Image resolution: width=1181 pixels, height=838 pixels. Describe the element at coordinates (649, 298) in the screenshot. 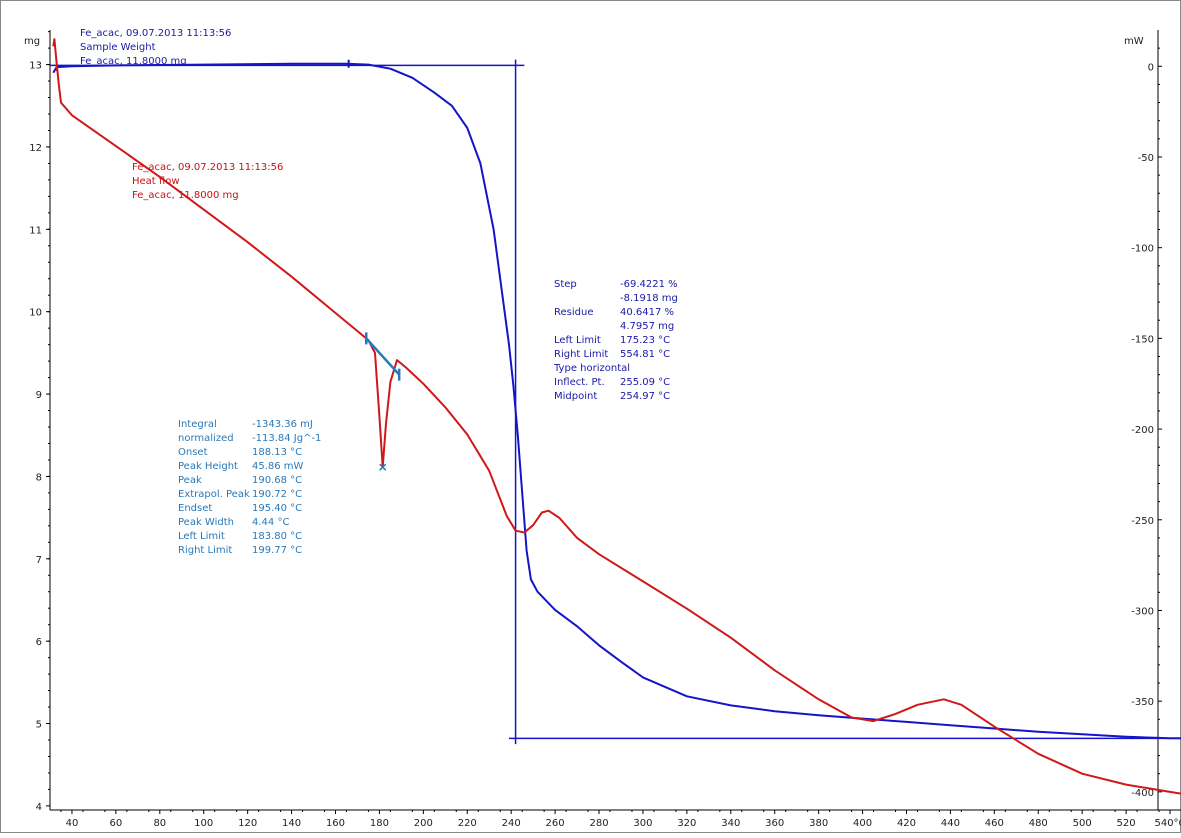

I see `step-table-value: -8.1918 mg` at that location.